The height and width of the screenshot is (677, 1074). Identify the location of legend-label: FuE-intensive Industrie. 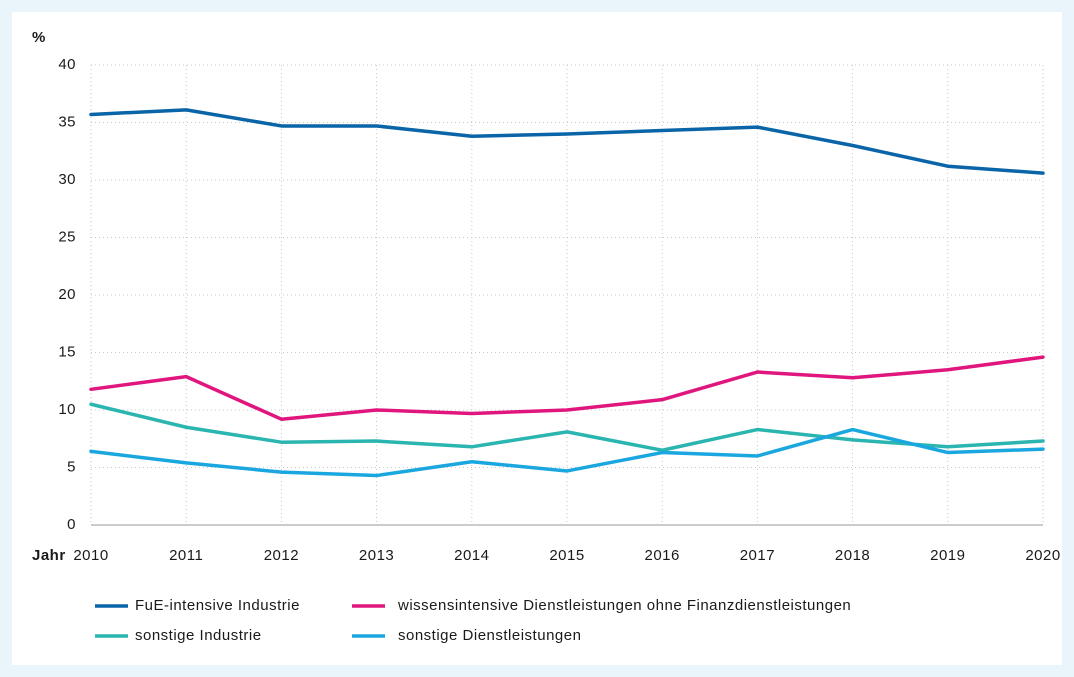
(217, 605).